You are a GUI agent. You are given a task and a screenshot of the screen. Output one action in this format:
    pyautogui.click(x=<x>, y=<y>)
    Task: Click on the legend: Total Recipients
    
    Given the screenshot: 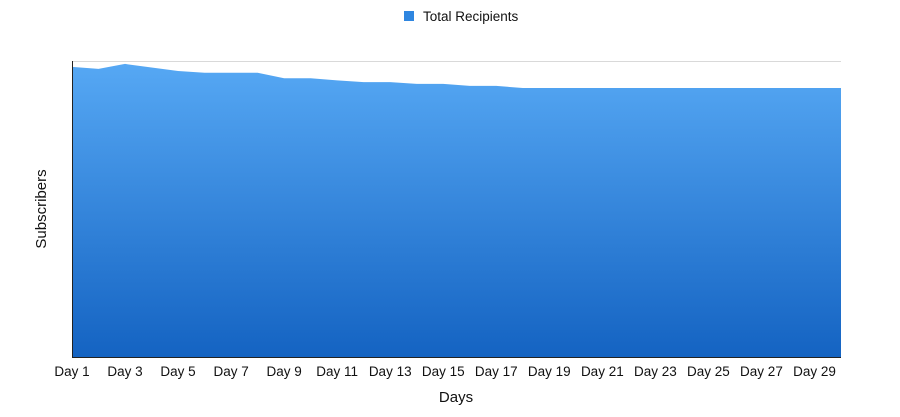 What is the action you would take?
    pyautogui.click(x=461, y=16)
    